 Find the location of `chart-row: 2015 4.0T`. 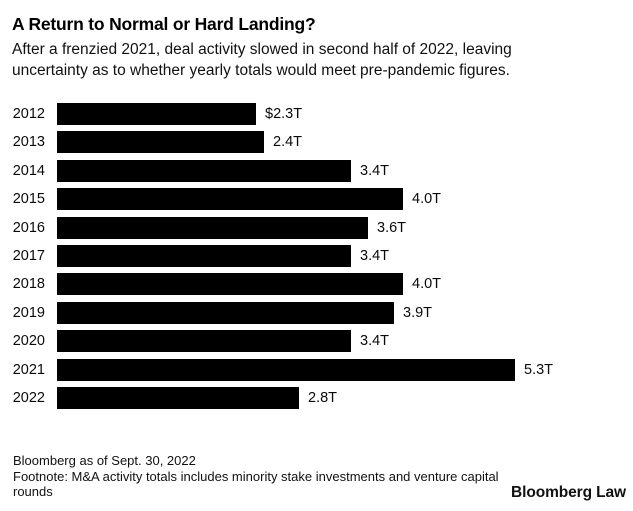

chart-row: 2015 4.0T is located at coordinates (282, 199).